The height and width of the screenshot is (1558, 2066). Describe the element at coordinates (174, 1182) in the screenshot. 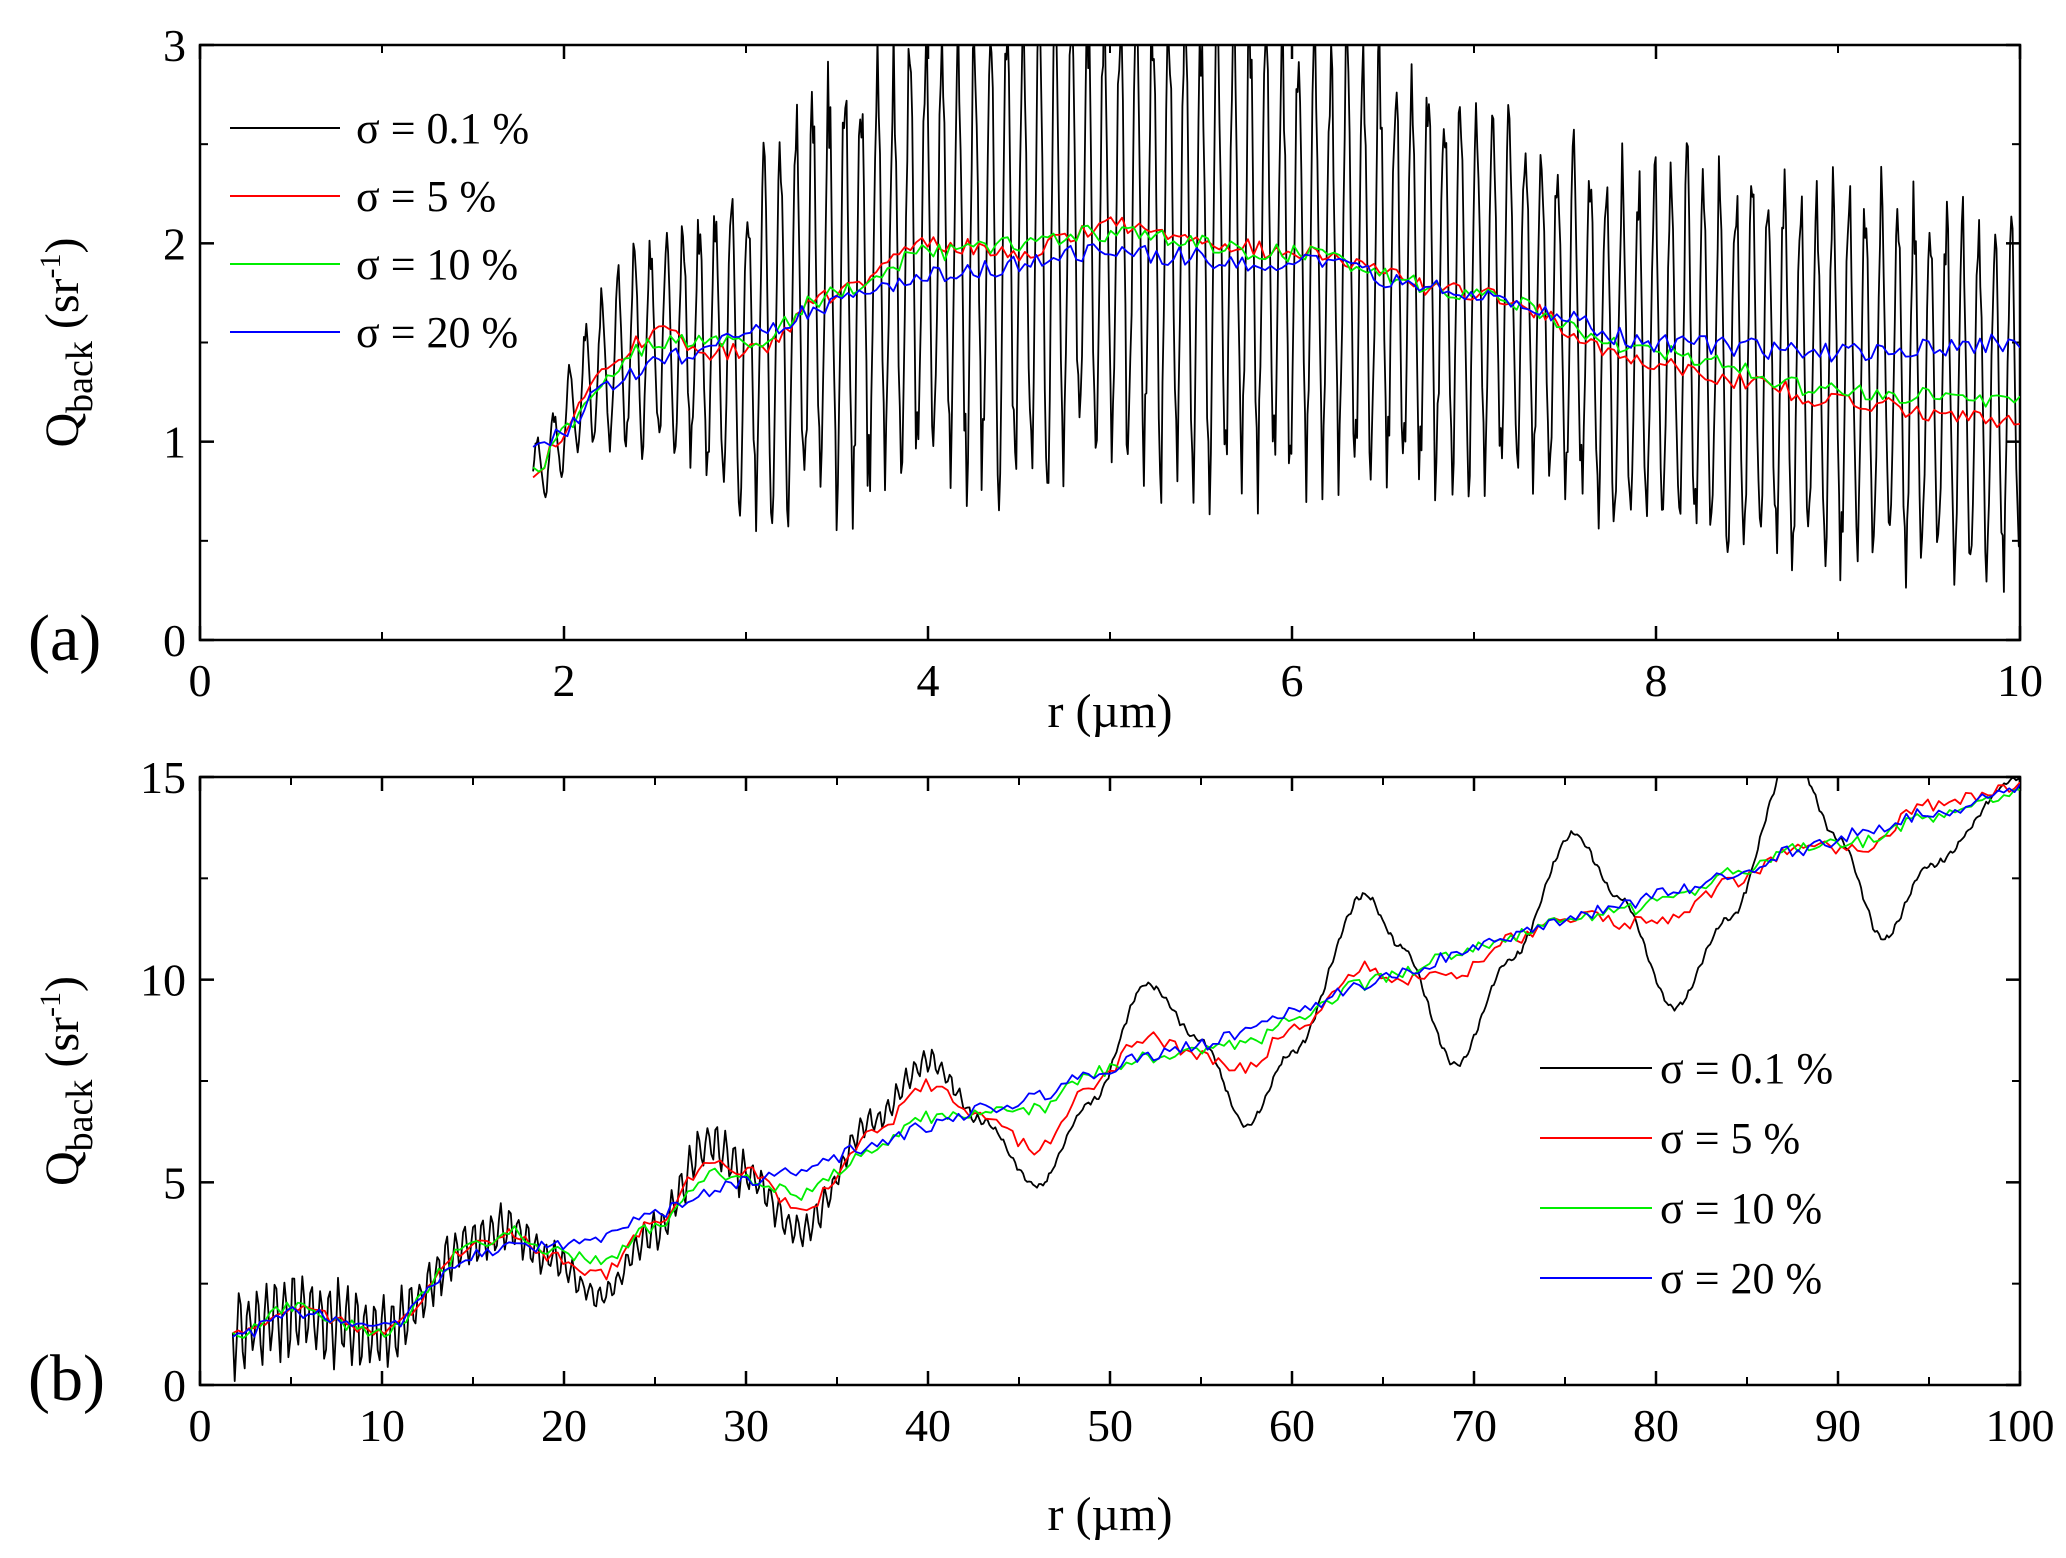

I see `y-tick-label: 5` at that location.